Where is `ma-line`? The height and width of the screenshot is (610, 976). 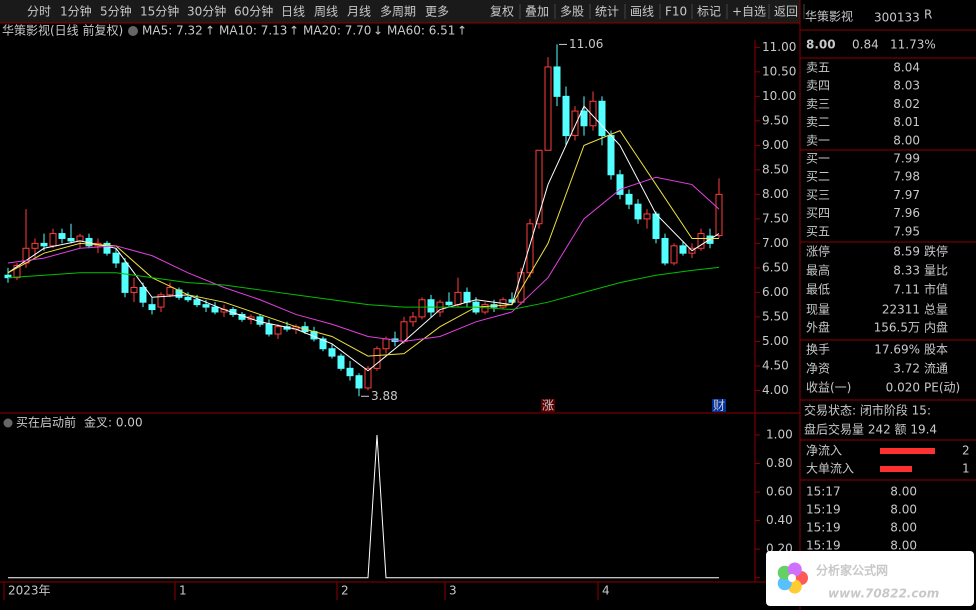
ma-line is located at coordinates (363, 288).